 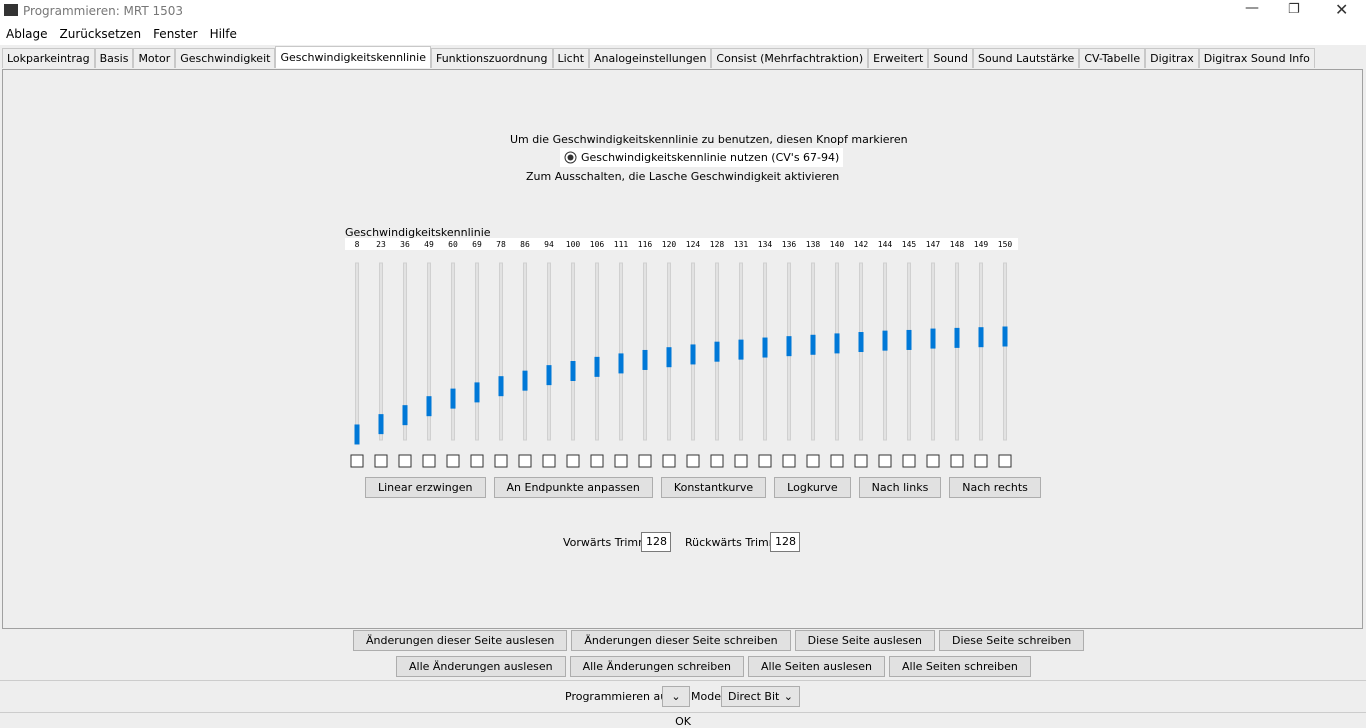 What do you see at coordinates (676, 696) in the screenshot?
I see `program-on-select: ⌄` at bounding box center [676, 696].